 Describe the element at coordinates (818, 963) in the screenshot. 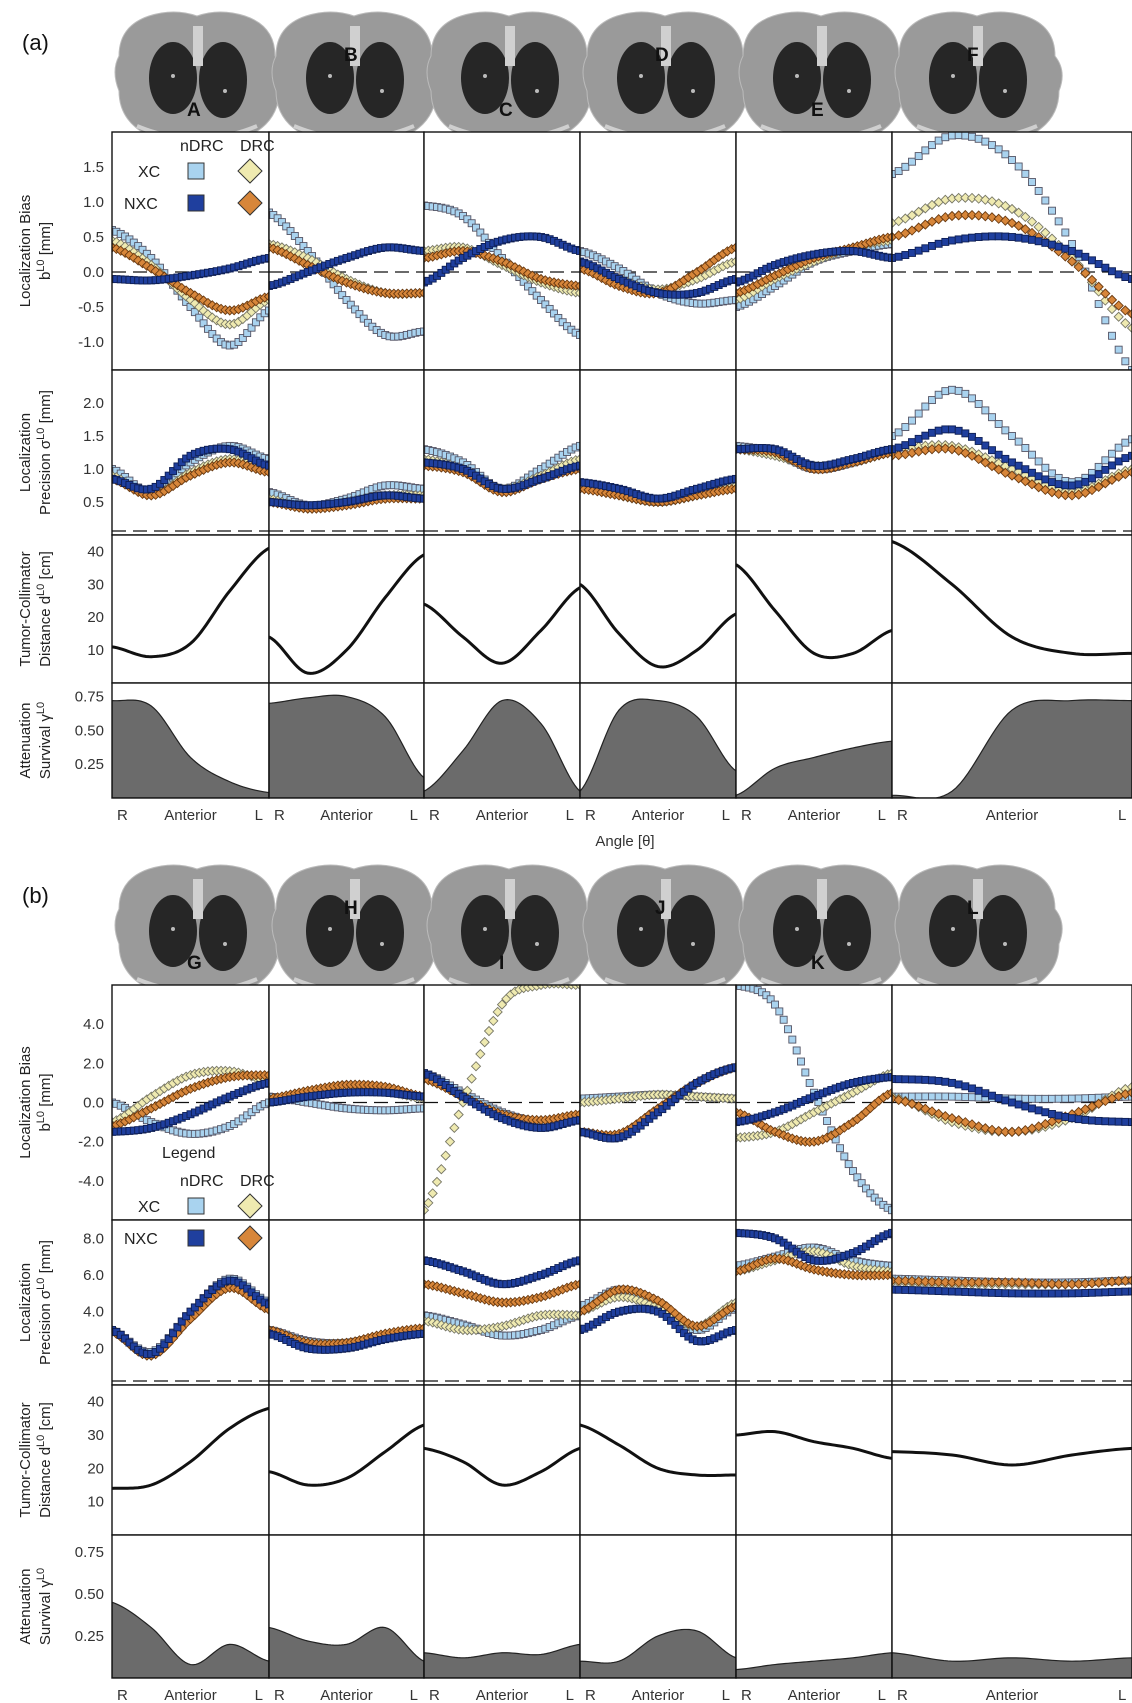

I see `point-label-k: K` at that location.